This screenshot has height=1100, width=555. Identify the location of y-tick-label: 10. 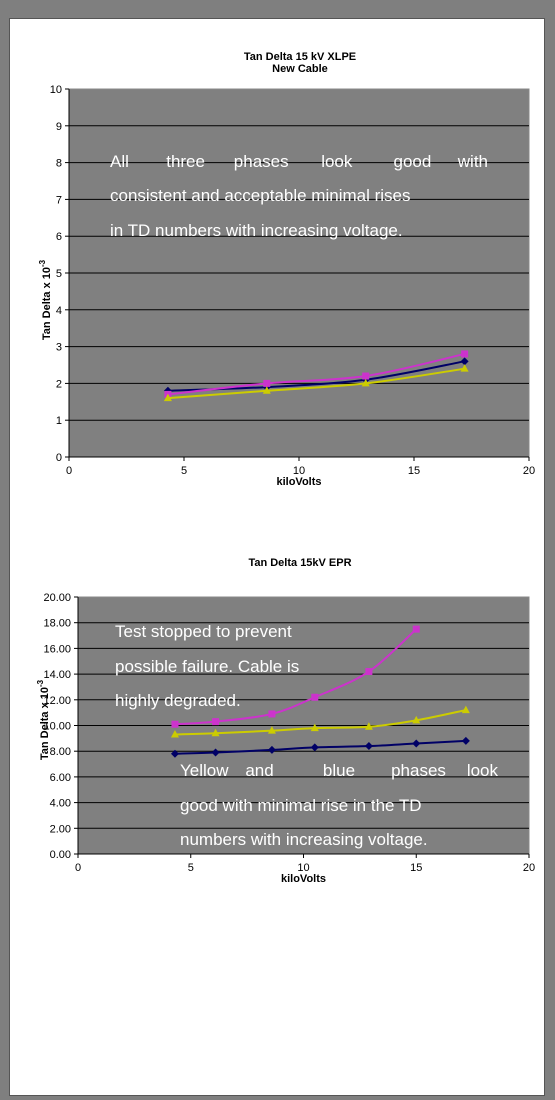
(56, 90).